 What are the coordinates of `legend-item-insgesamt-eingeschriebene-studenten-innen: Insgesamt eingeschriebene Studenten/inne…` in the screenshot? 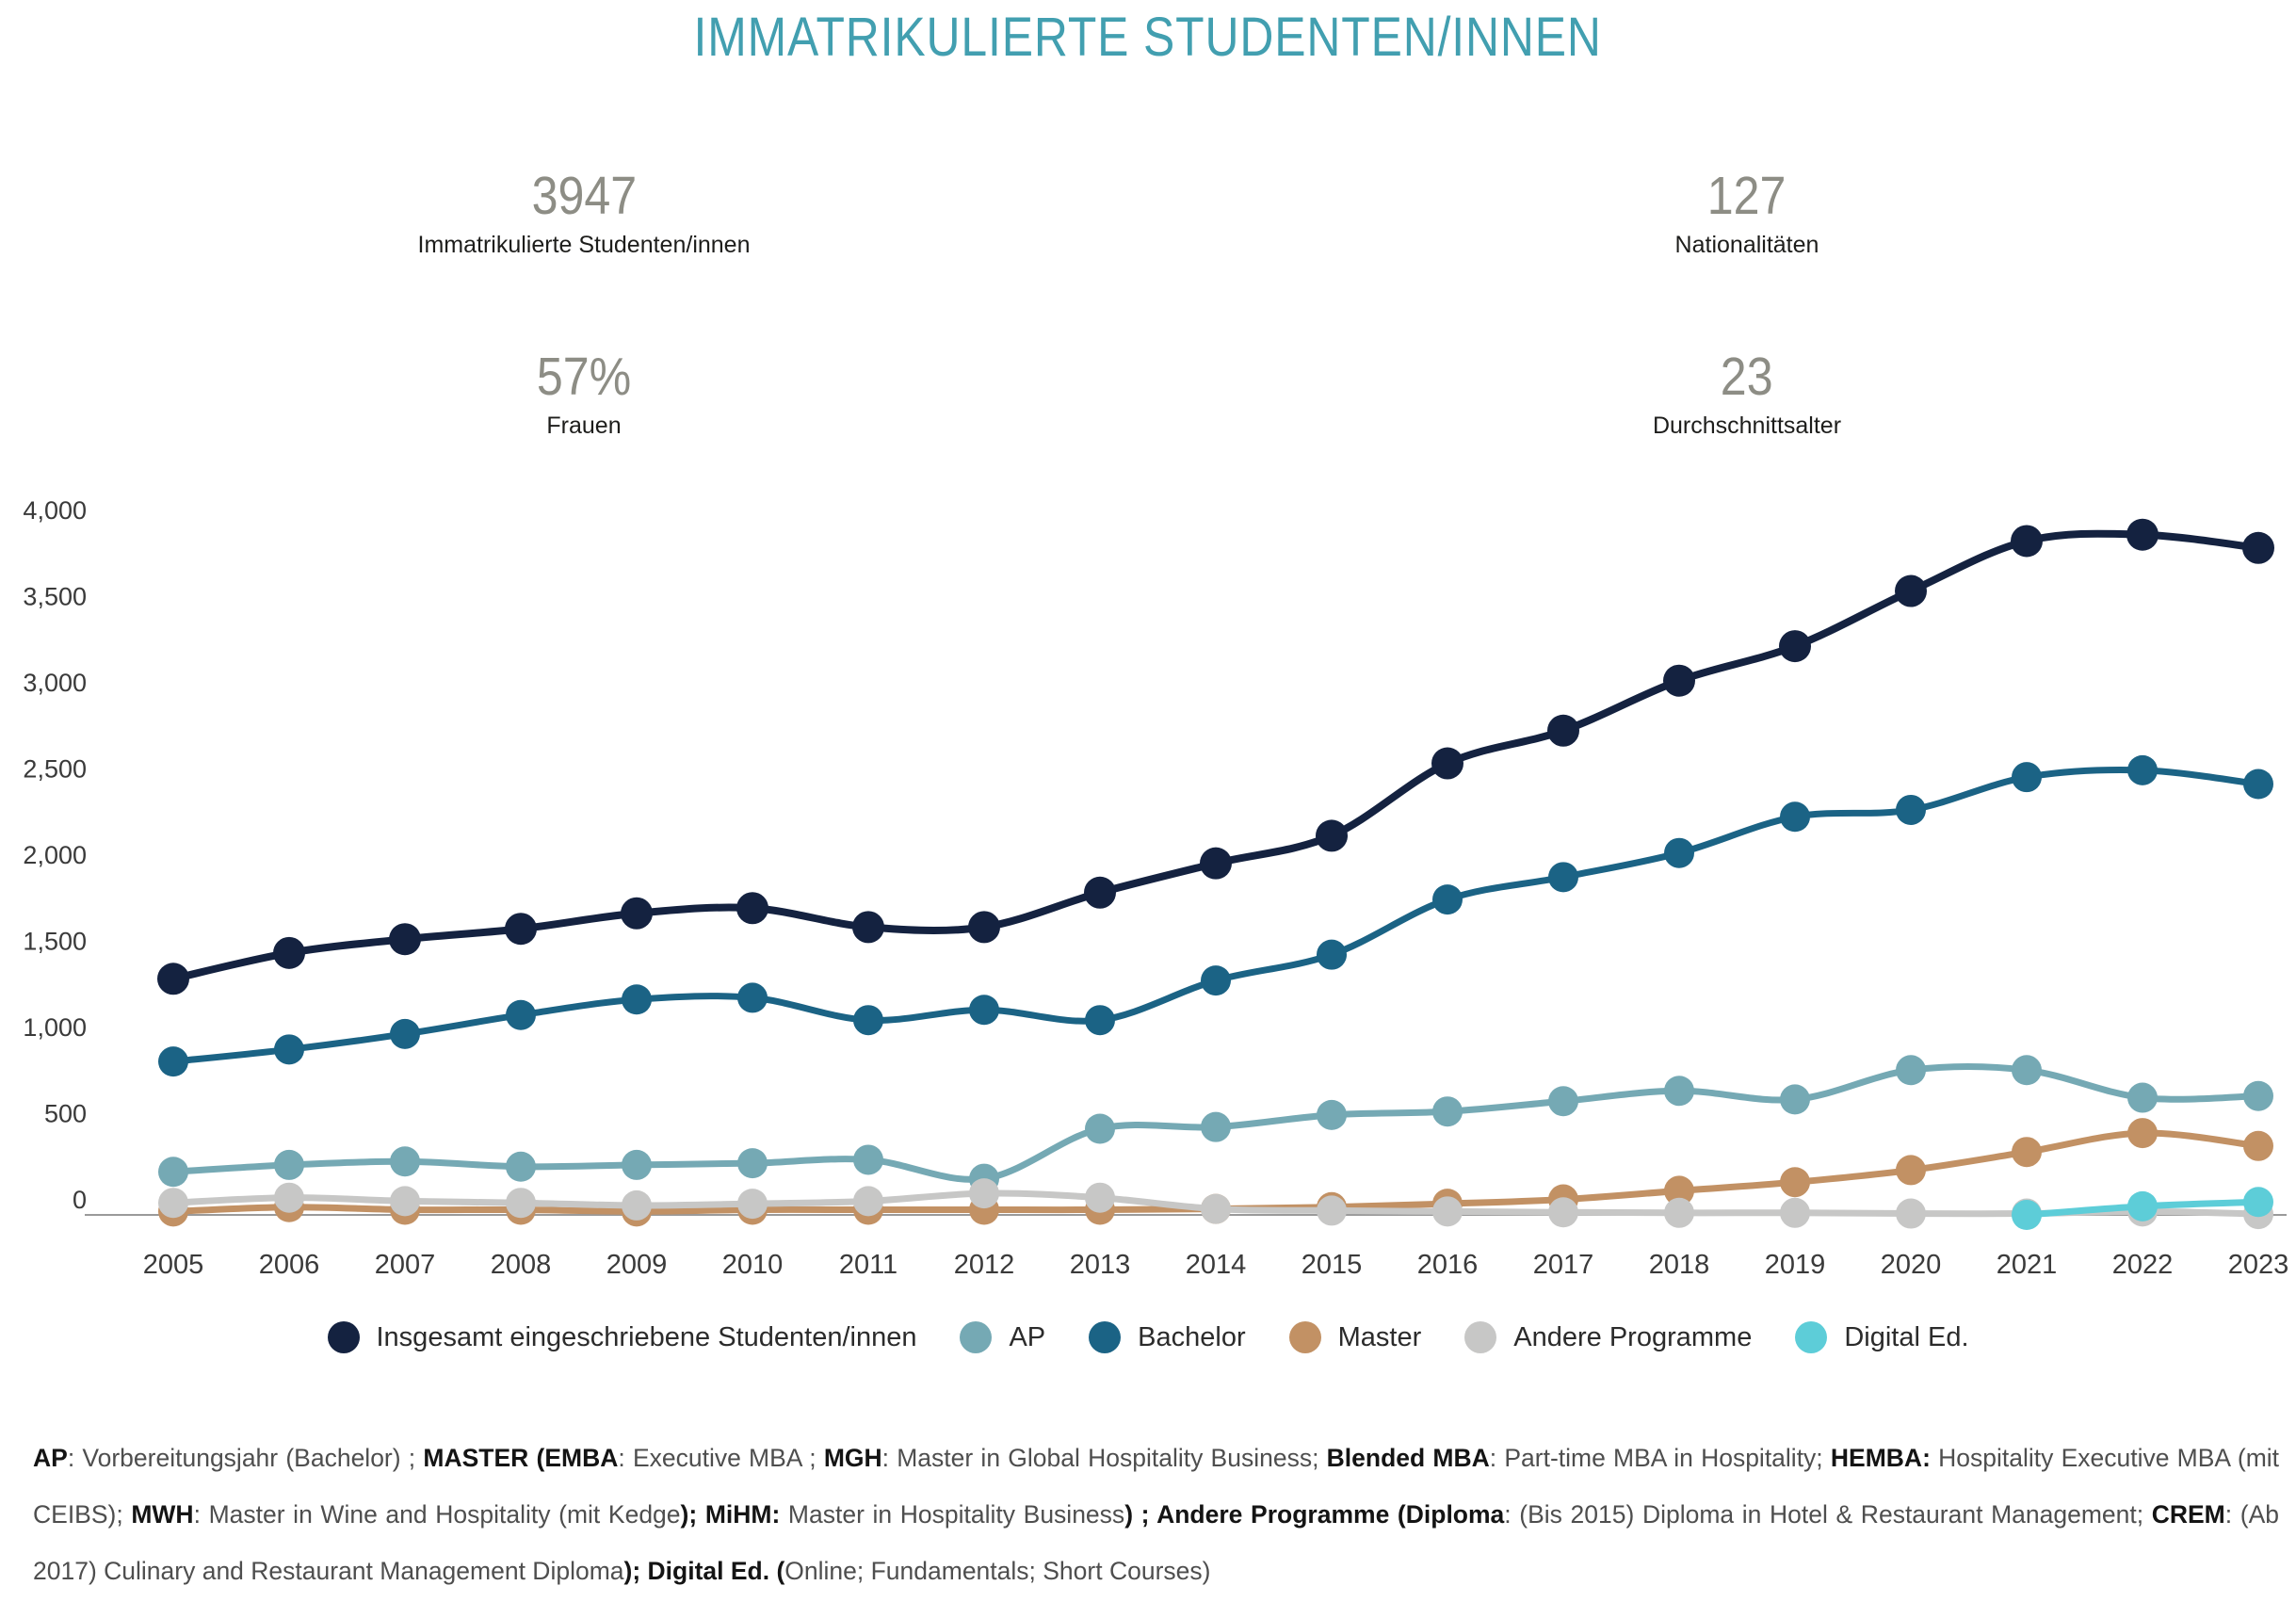 It's located at (621, 1337).